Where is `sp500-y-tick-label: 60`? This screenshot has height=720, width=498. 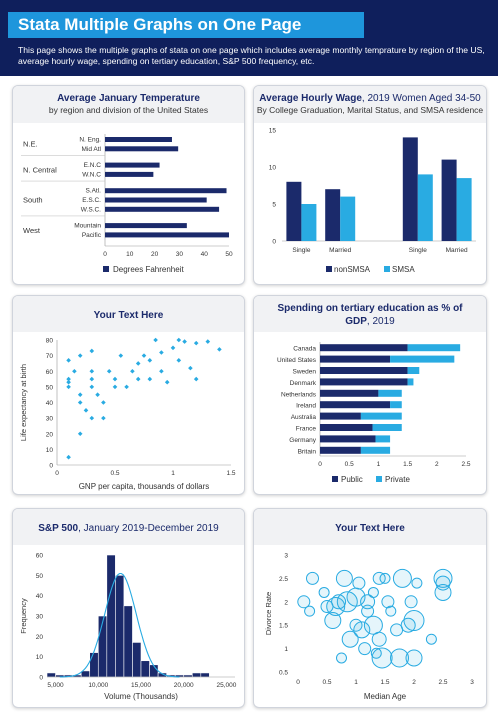
sp500-y-tick-label: 60 is located at coordinates (40, 556).